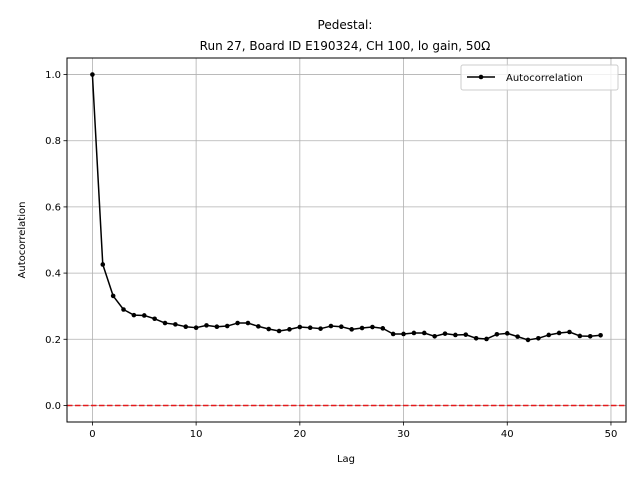  Describe the element at coordinates (22, 240) in the screenshot. I see `y-axis-label: Autocorrelation` at that location.